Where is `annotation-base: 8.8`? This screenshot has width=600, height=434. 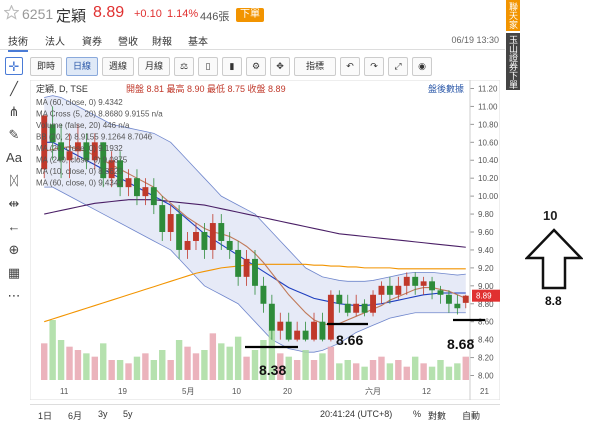
annotation-base: 8.8 is located at coordinates (553, 301).